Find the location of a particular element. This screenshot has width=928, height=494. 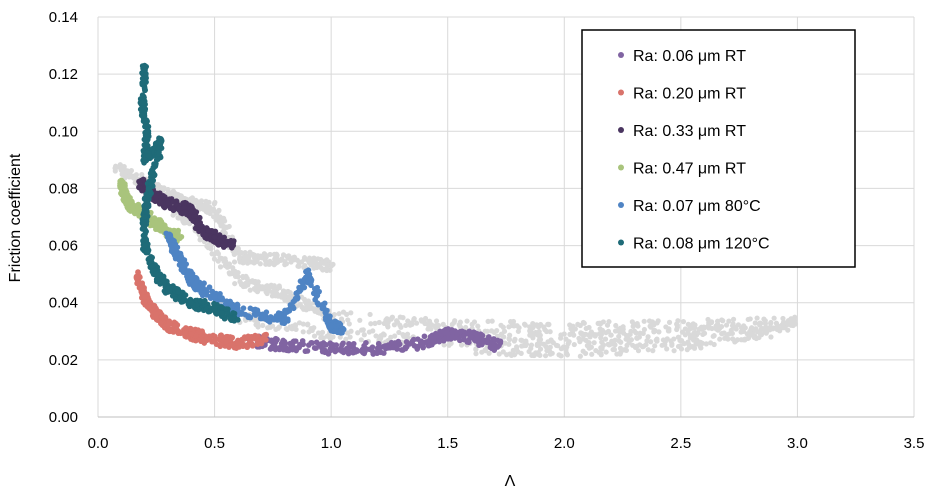

y-tick-label: 0.02 is located at coordinates (63, 360).